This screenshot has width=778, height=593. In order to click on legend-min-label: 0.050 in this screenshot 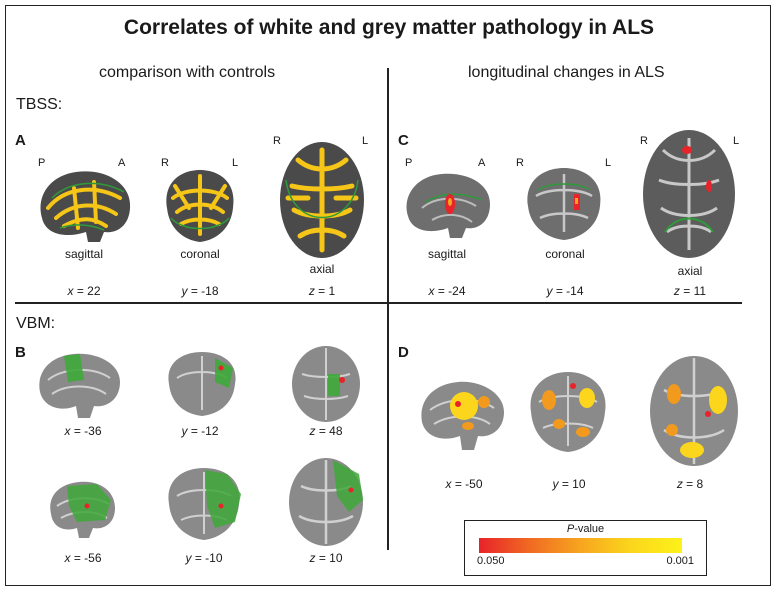, I will do `click(491, 561)`.